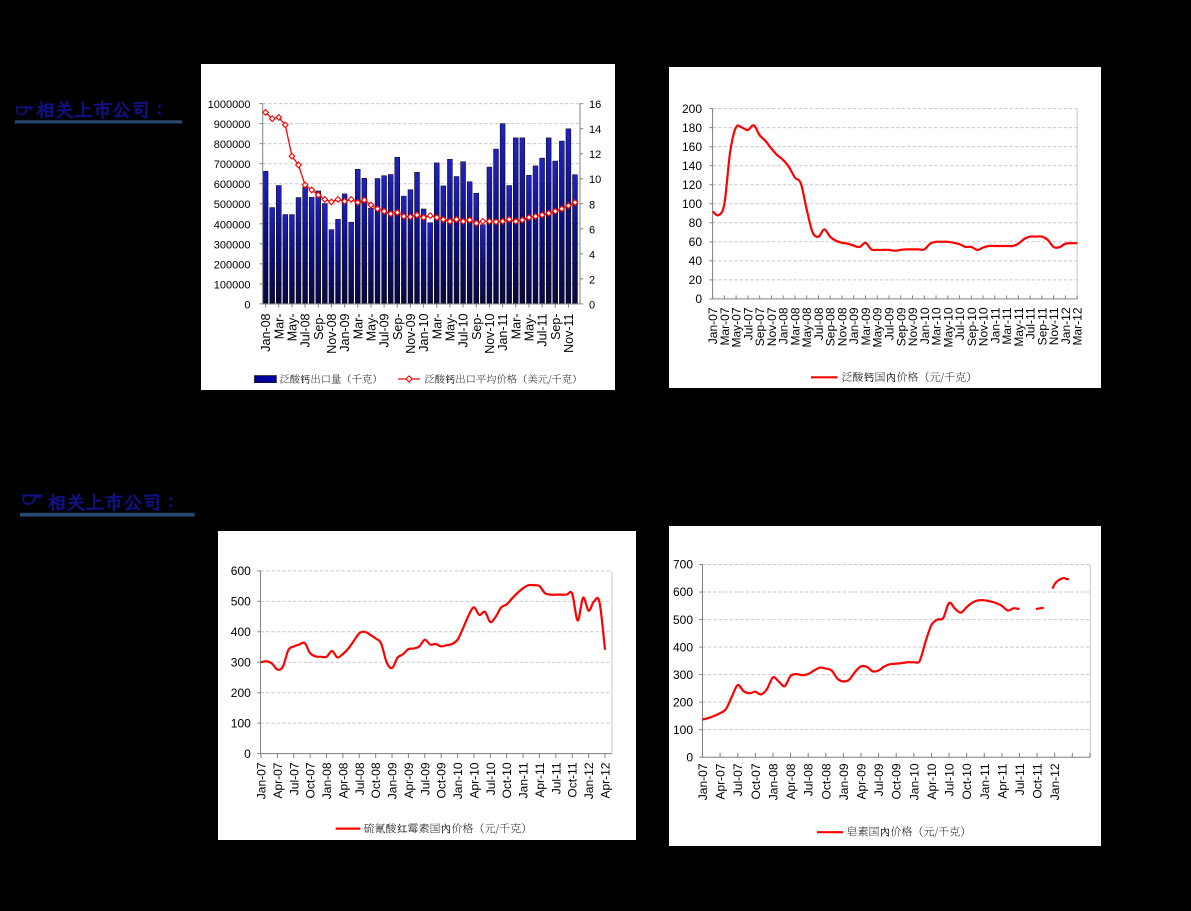 This screenshot has height=911, width=1191. I want to click on svg-text: Apr-11, so click(1002, 780).